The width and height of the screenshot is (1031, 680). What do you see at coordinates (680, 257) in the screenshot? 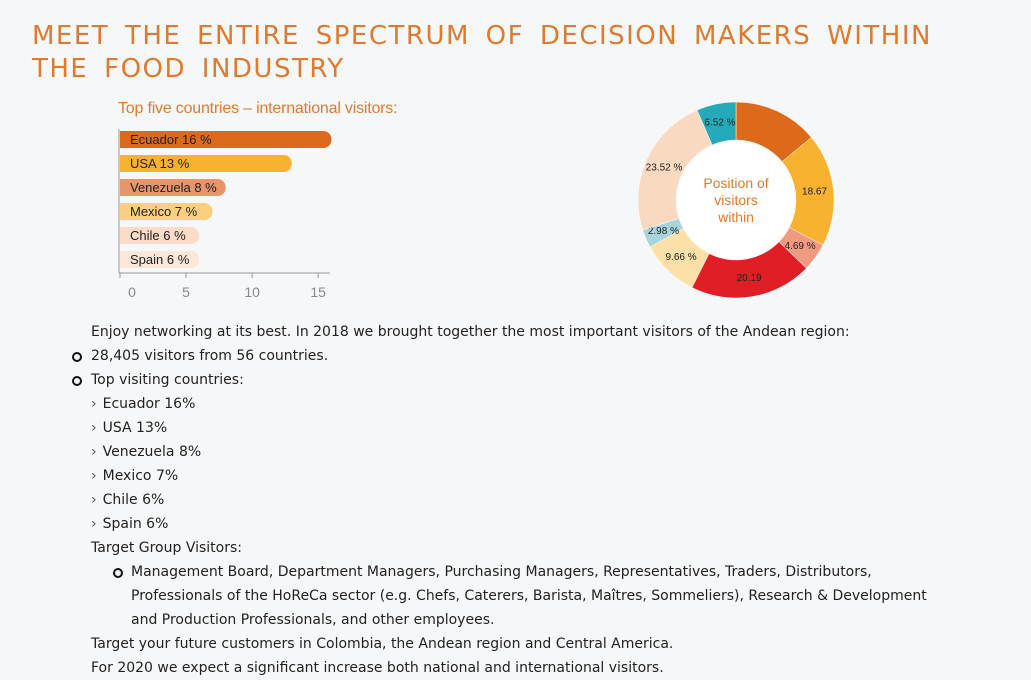
I see `donut-slice-label: 9.66 %` at bounding box center [680, 257].